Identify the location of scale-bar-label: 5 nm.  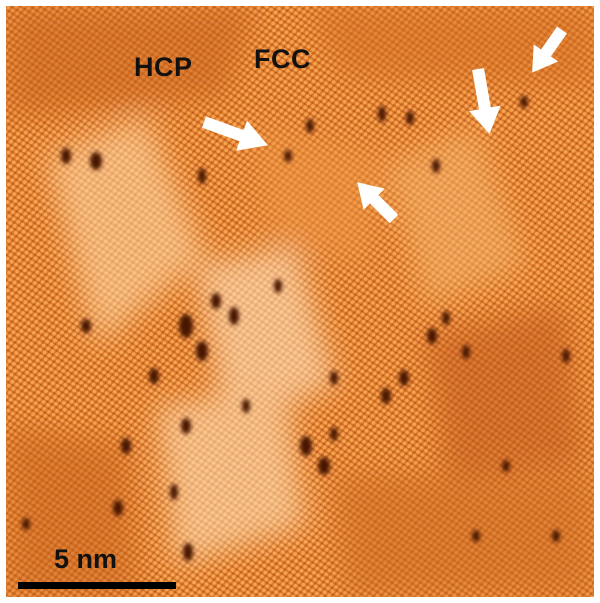
(86, 559).